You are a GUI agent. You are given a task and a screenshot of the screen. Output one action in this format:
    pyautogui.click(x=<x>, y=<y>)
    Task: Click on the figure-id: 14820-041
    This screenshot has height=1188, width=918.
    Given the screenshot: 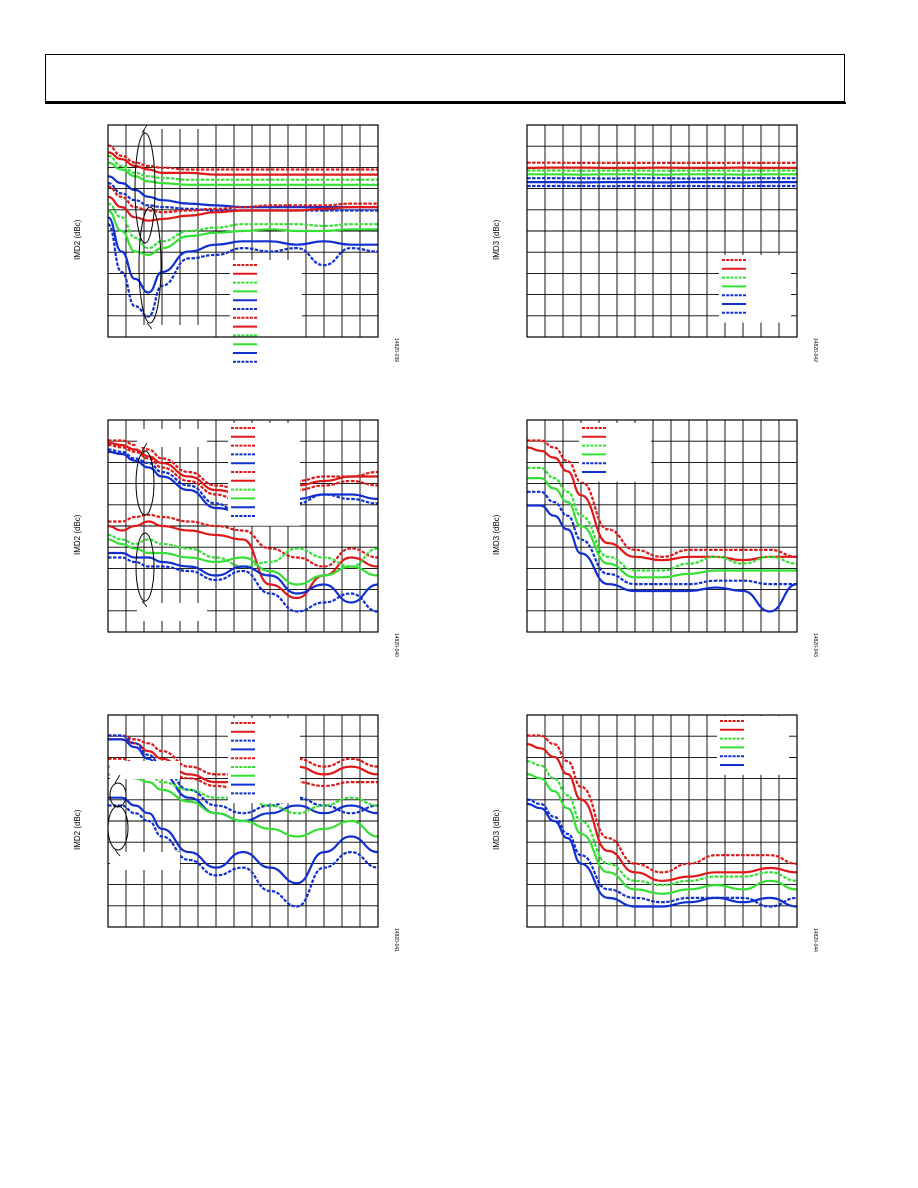 What is the action you would take?
    pyautogui.click(x=396, y=940)
    